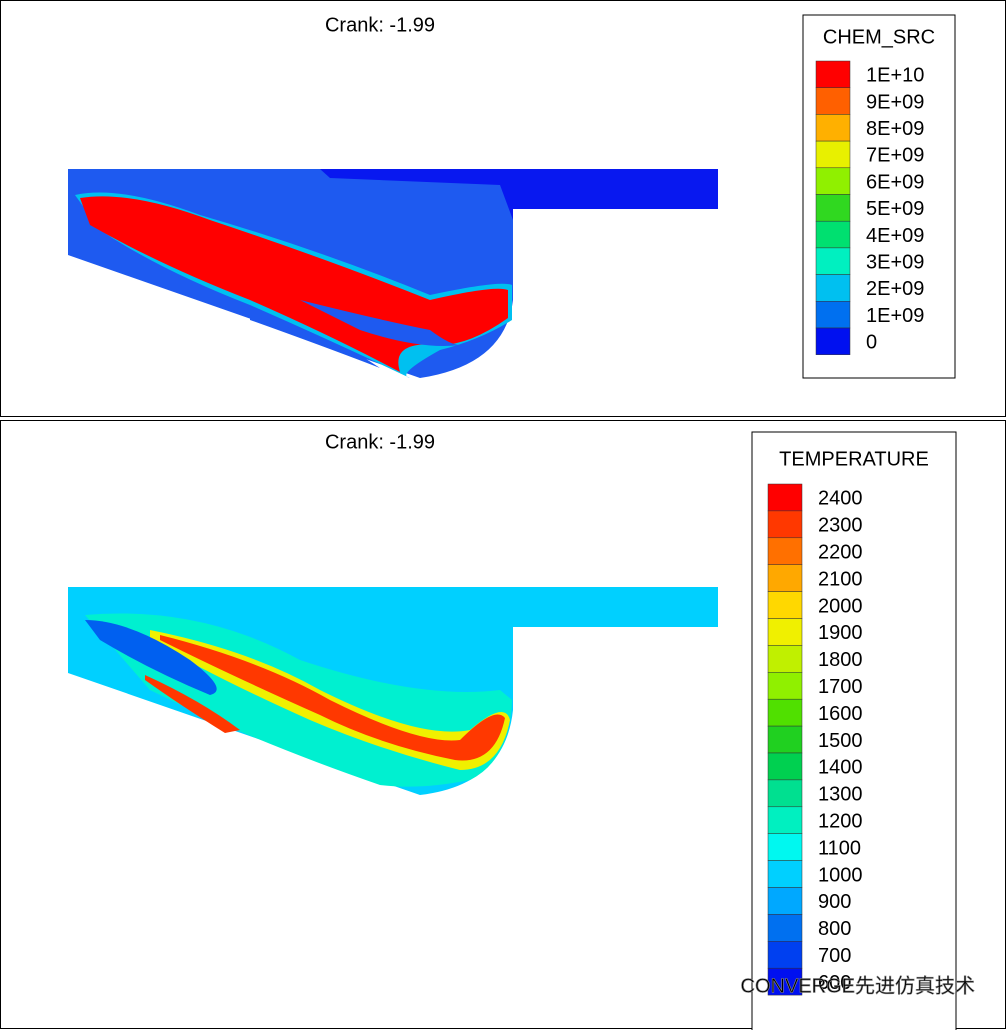  I want to click on legend-label: 1000, so click(840, 875).